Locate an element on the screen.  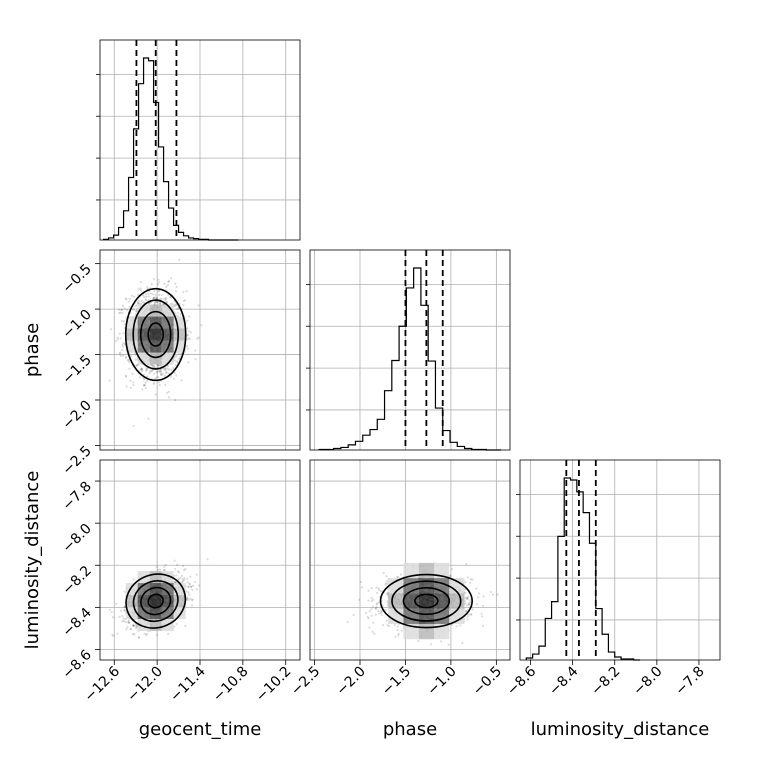
hist-luminosity_distance-frame is located at coordinates (620, 560).